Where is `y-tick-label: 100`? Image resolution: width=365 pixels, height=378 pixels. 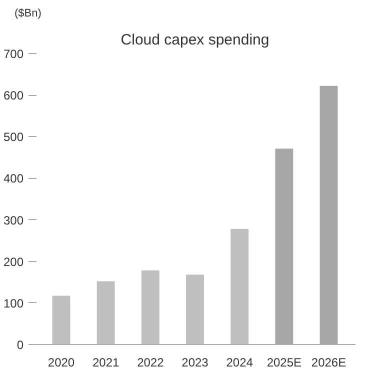
y-tick-label: 100 is located at coordinates (13, 303).